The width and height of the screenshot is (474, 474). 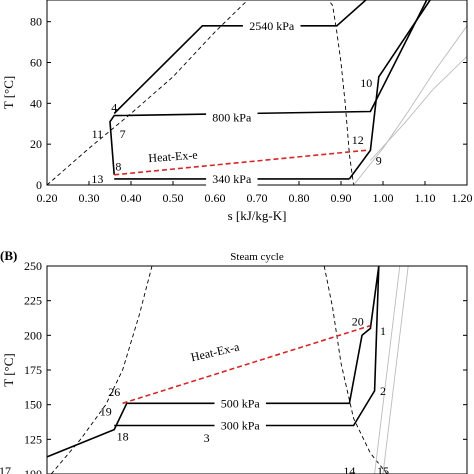 What do you see at coordinates (33, 335) in the screenshot?
I see `y-tick-label: 200` at bounding box center [33, 335].